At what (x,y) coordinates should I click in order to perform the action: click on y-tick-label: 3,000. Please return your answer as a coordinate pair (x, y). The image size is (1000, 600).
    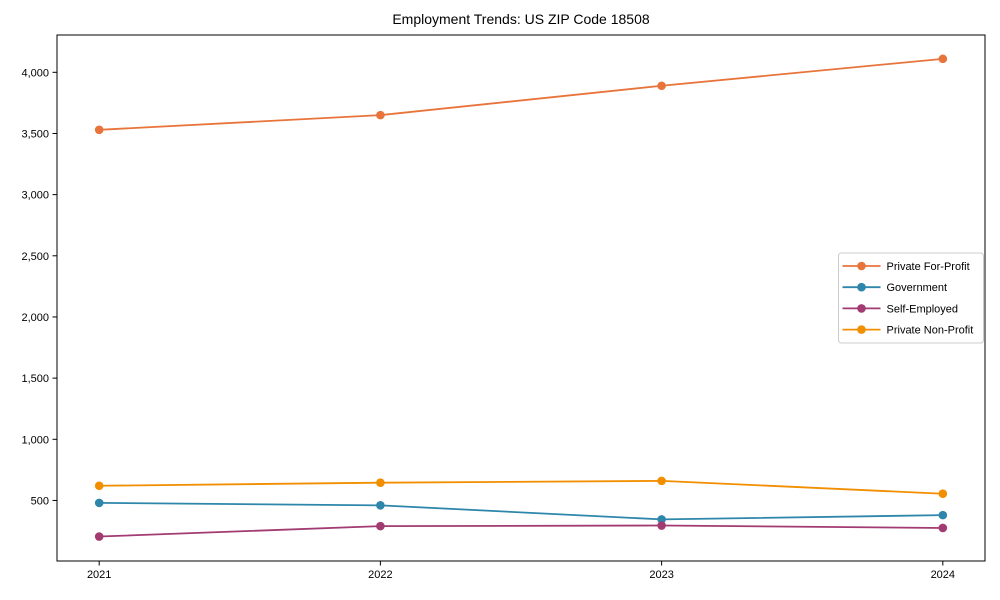
    Looking at the image, I should click on (35, 196).